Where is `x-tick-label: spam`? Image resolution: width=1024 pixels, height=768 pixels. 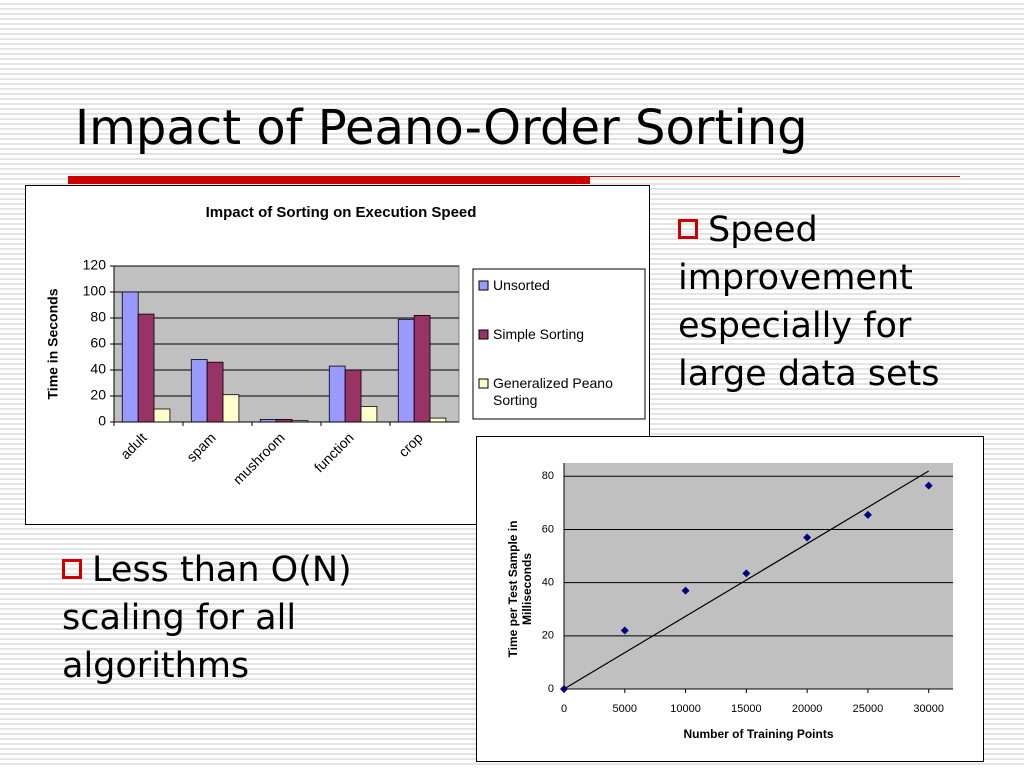
x-tick-label: spam is located at coordinates (201, 447).